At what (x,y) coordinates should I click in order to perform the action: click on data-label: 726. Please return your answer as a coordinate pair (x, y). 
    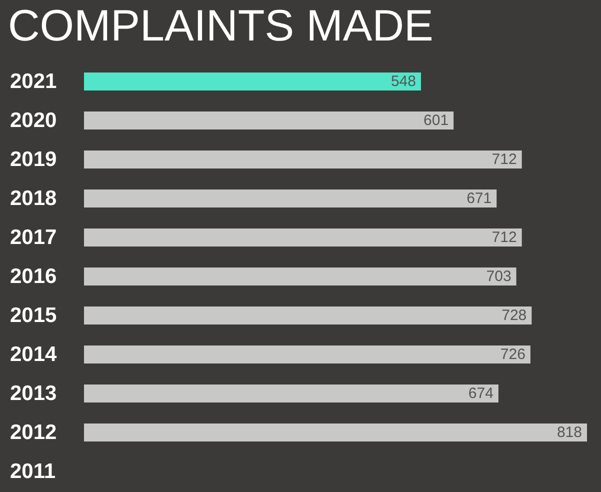
    Looking at the image, I should click on (513, 354).